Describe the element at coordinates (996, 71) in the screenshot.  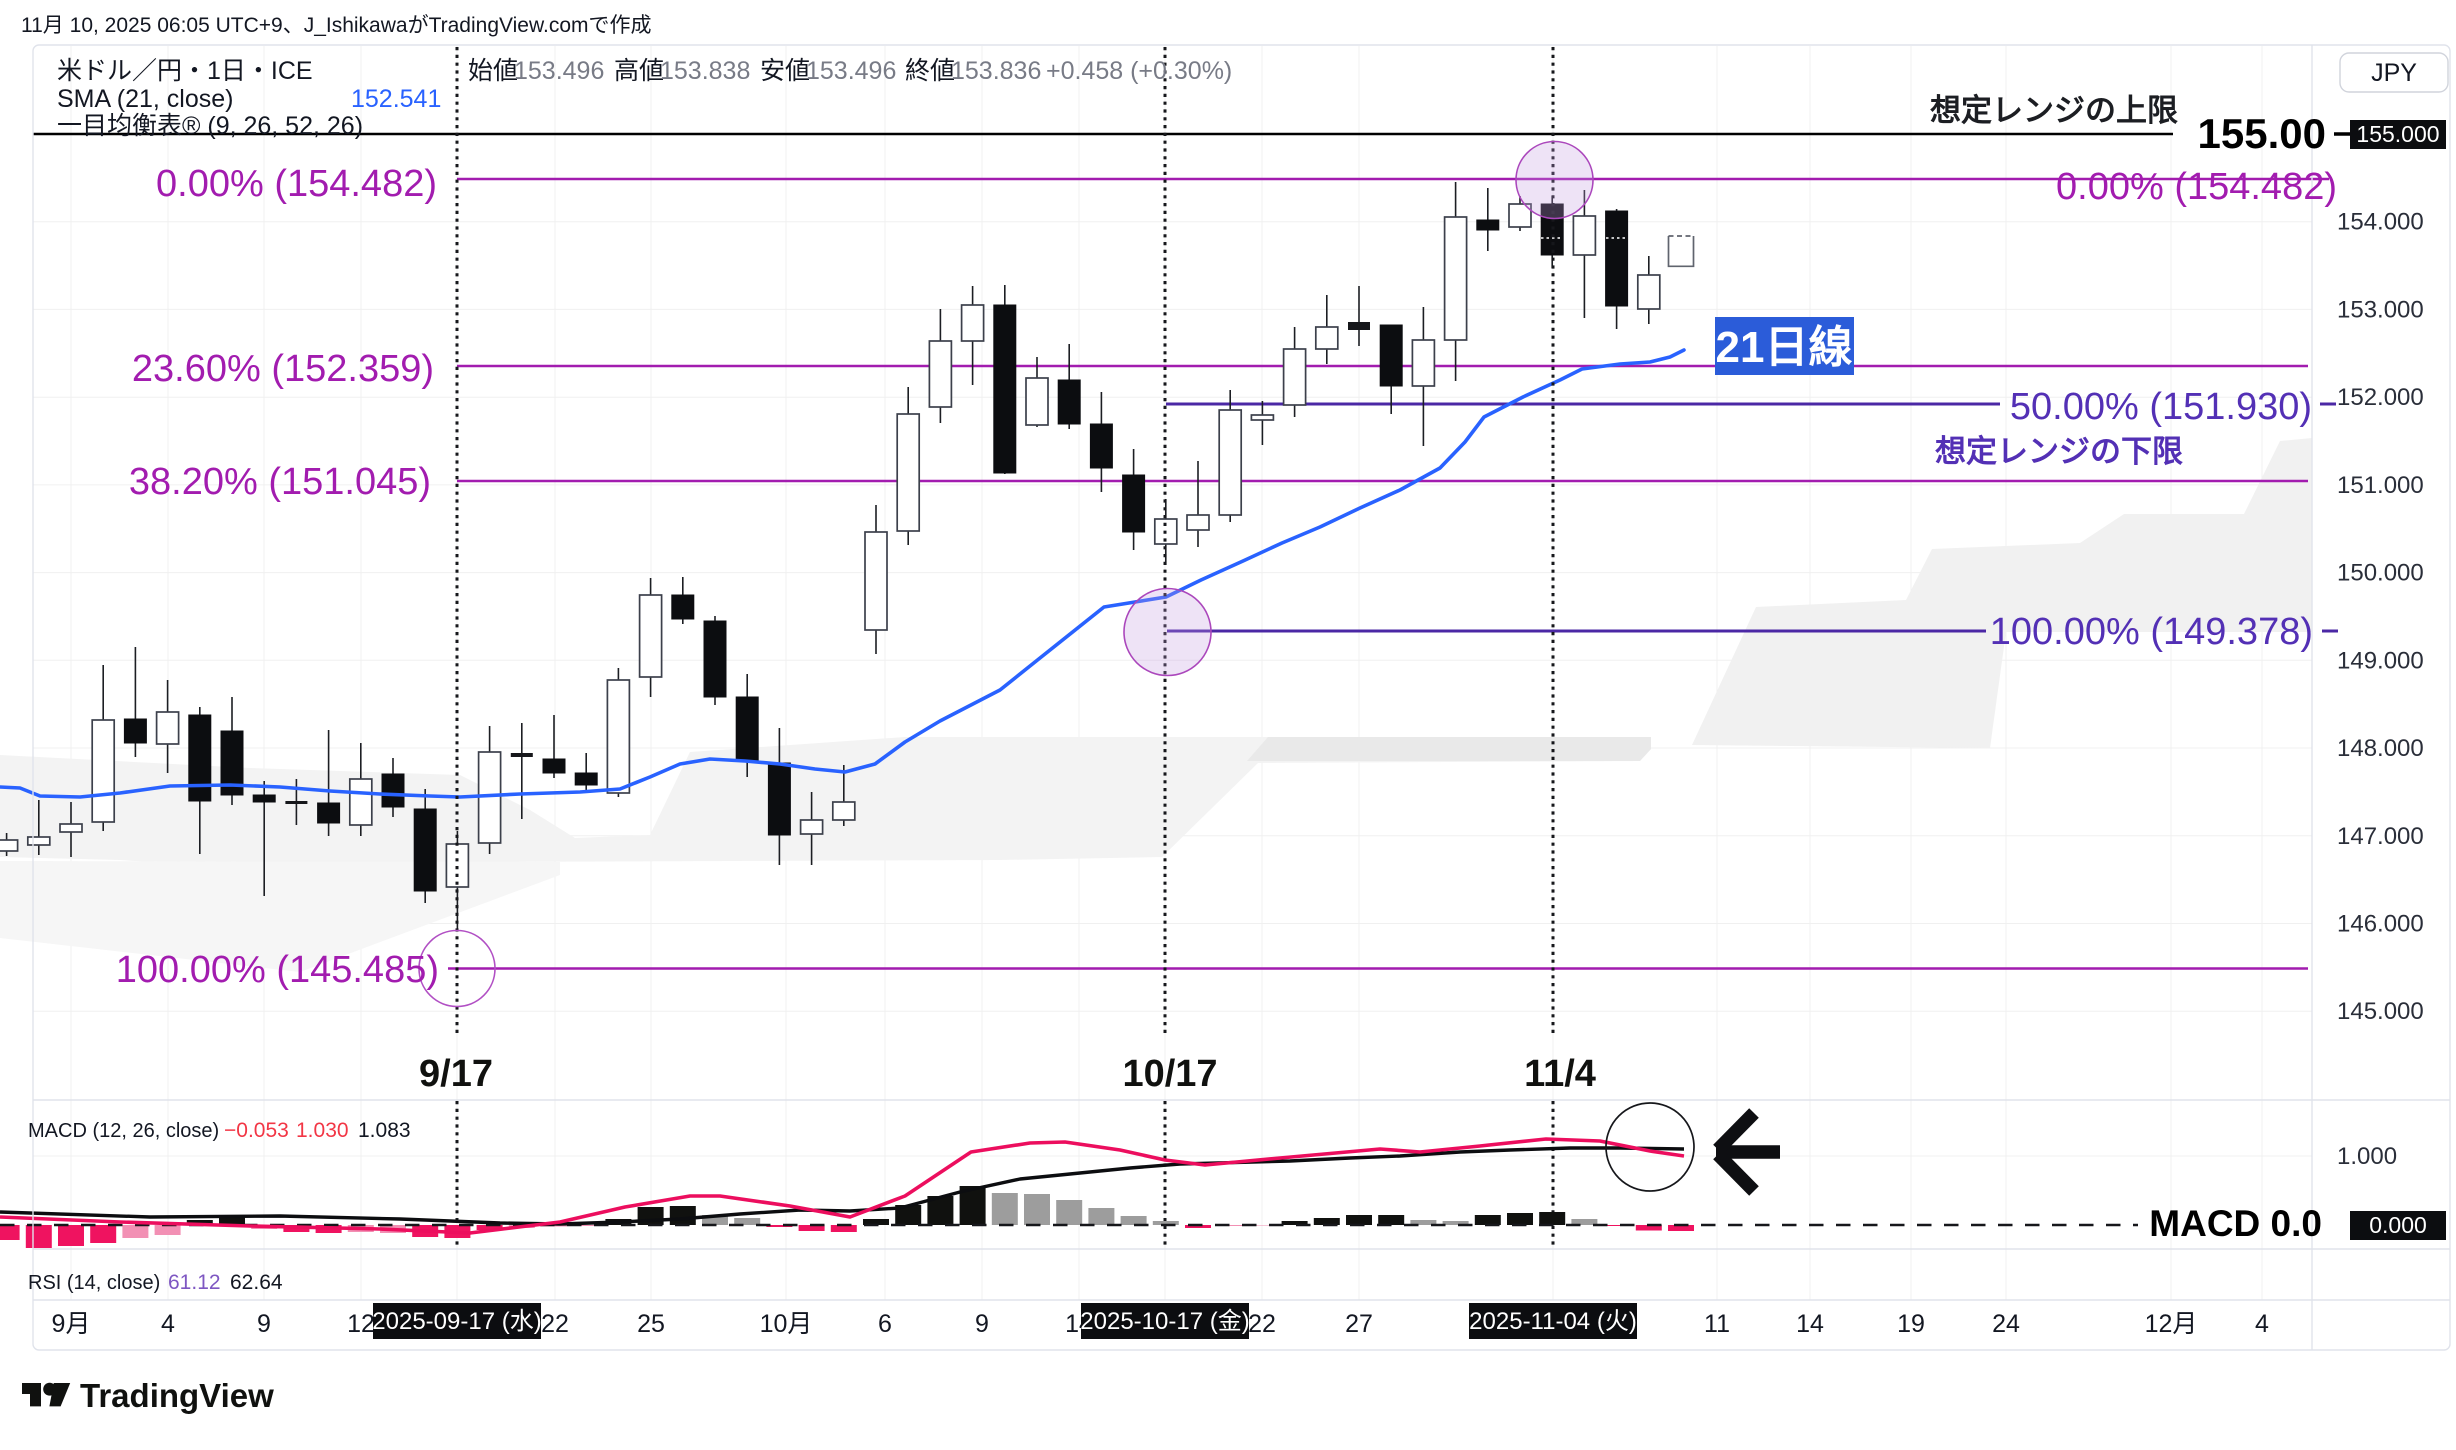
I see `svg-text: 153.836` at that location.